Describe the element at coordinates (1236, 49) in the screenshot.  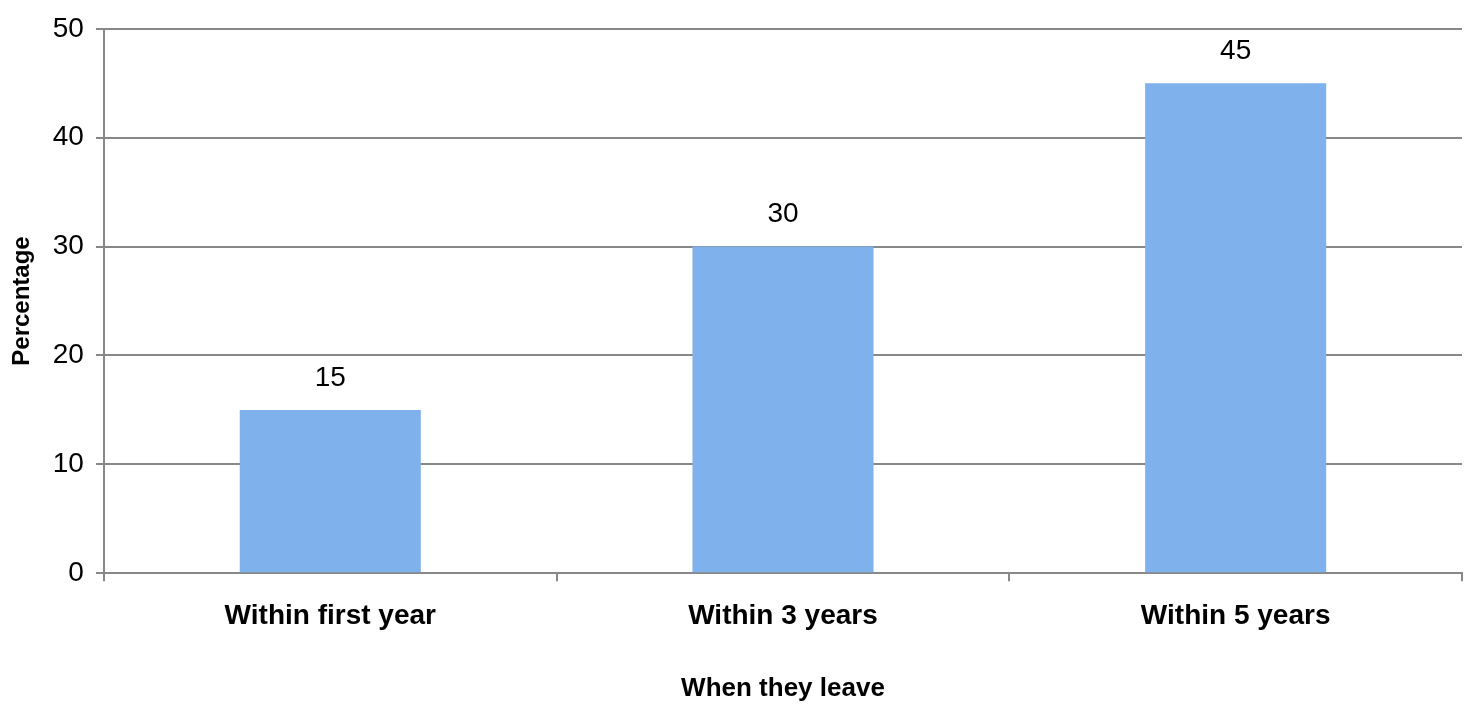
I see `data-label: 45` at that location.